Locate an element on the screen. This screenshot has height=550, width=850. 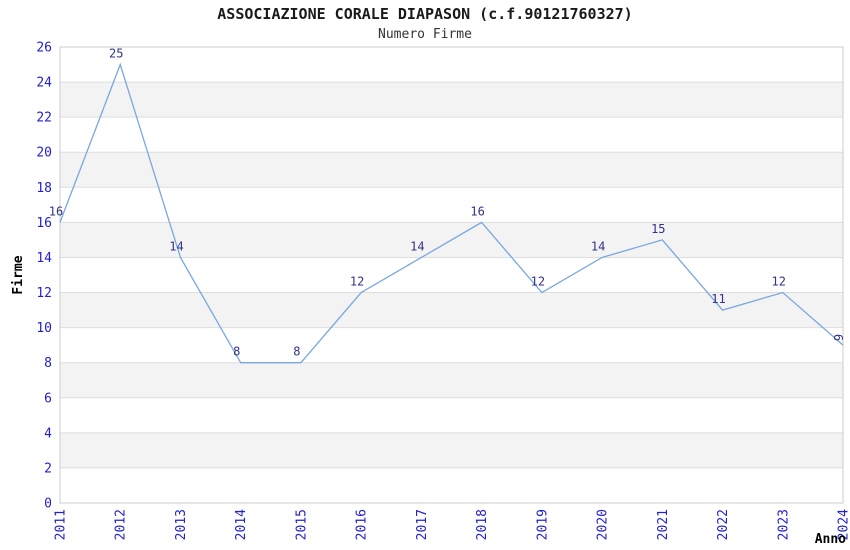
y-tick-label: 0 is located at coordinates (48, 504).